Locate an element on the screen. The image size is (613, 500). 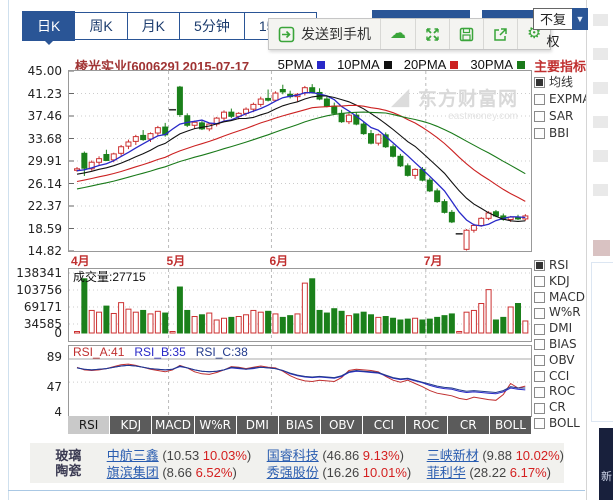
indicator-tab-bar: RSI KDJ MACD W%R DMI BIAS OBV CCI ROC CR BOLL is located at coordinates (300, 425).